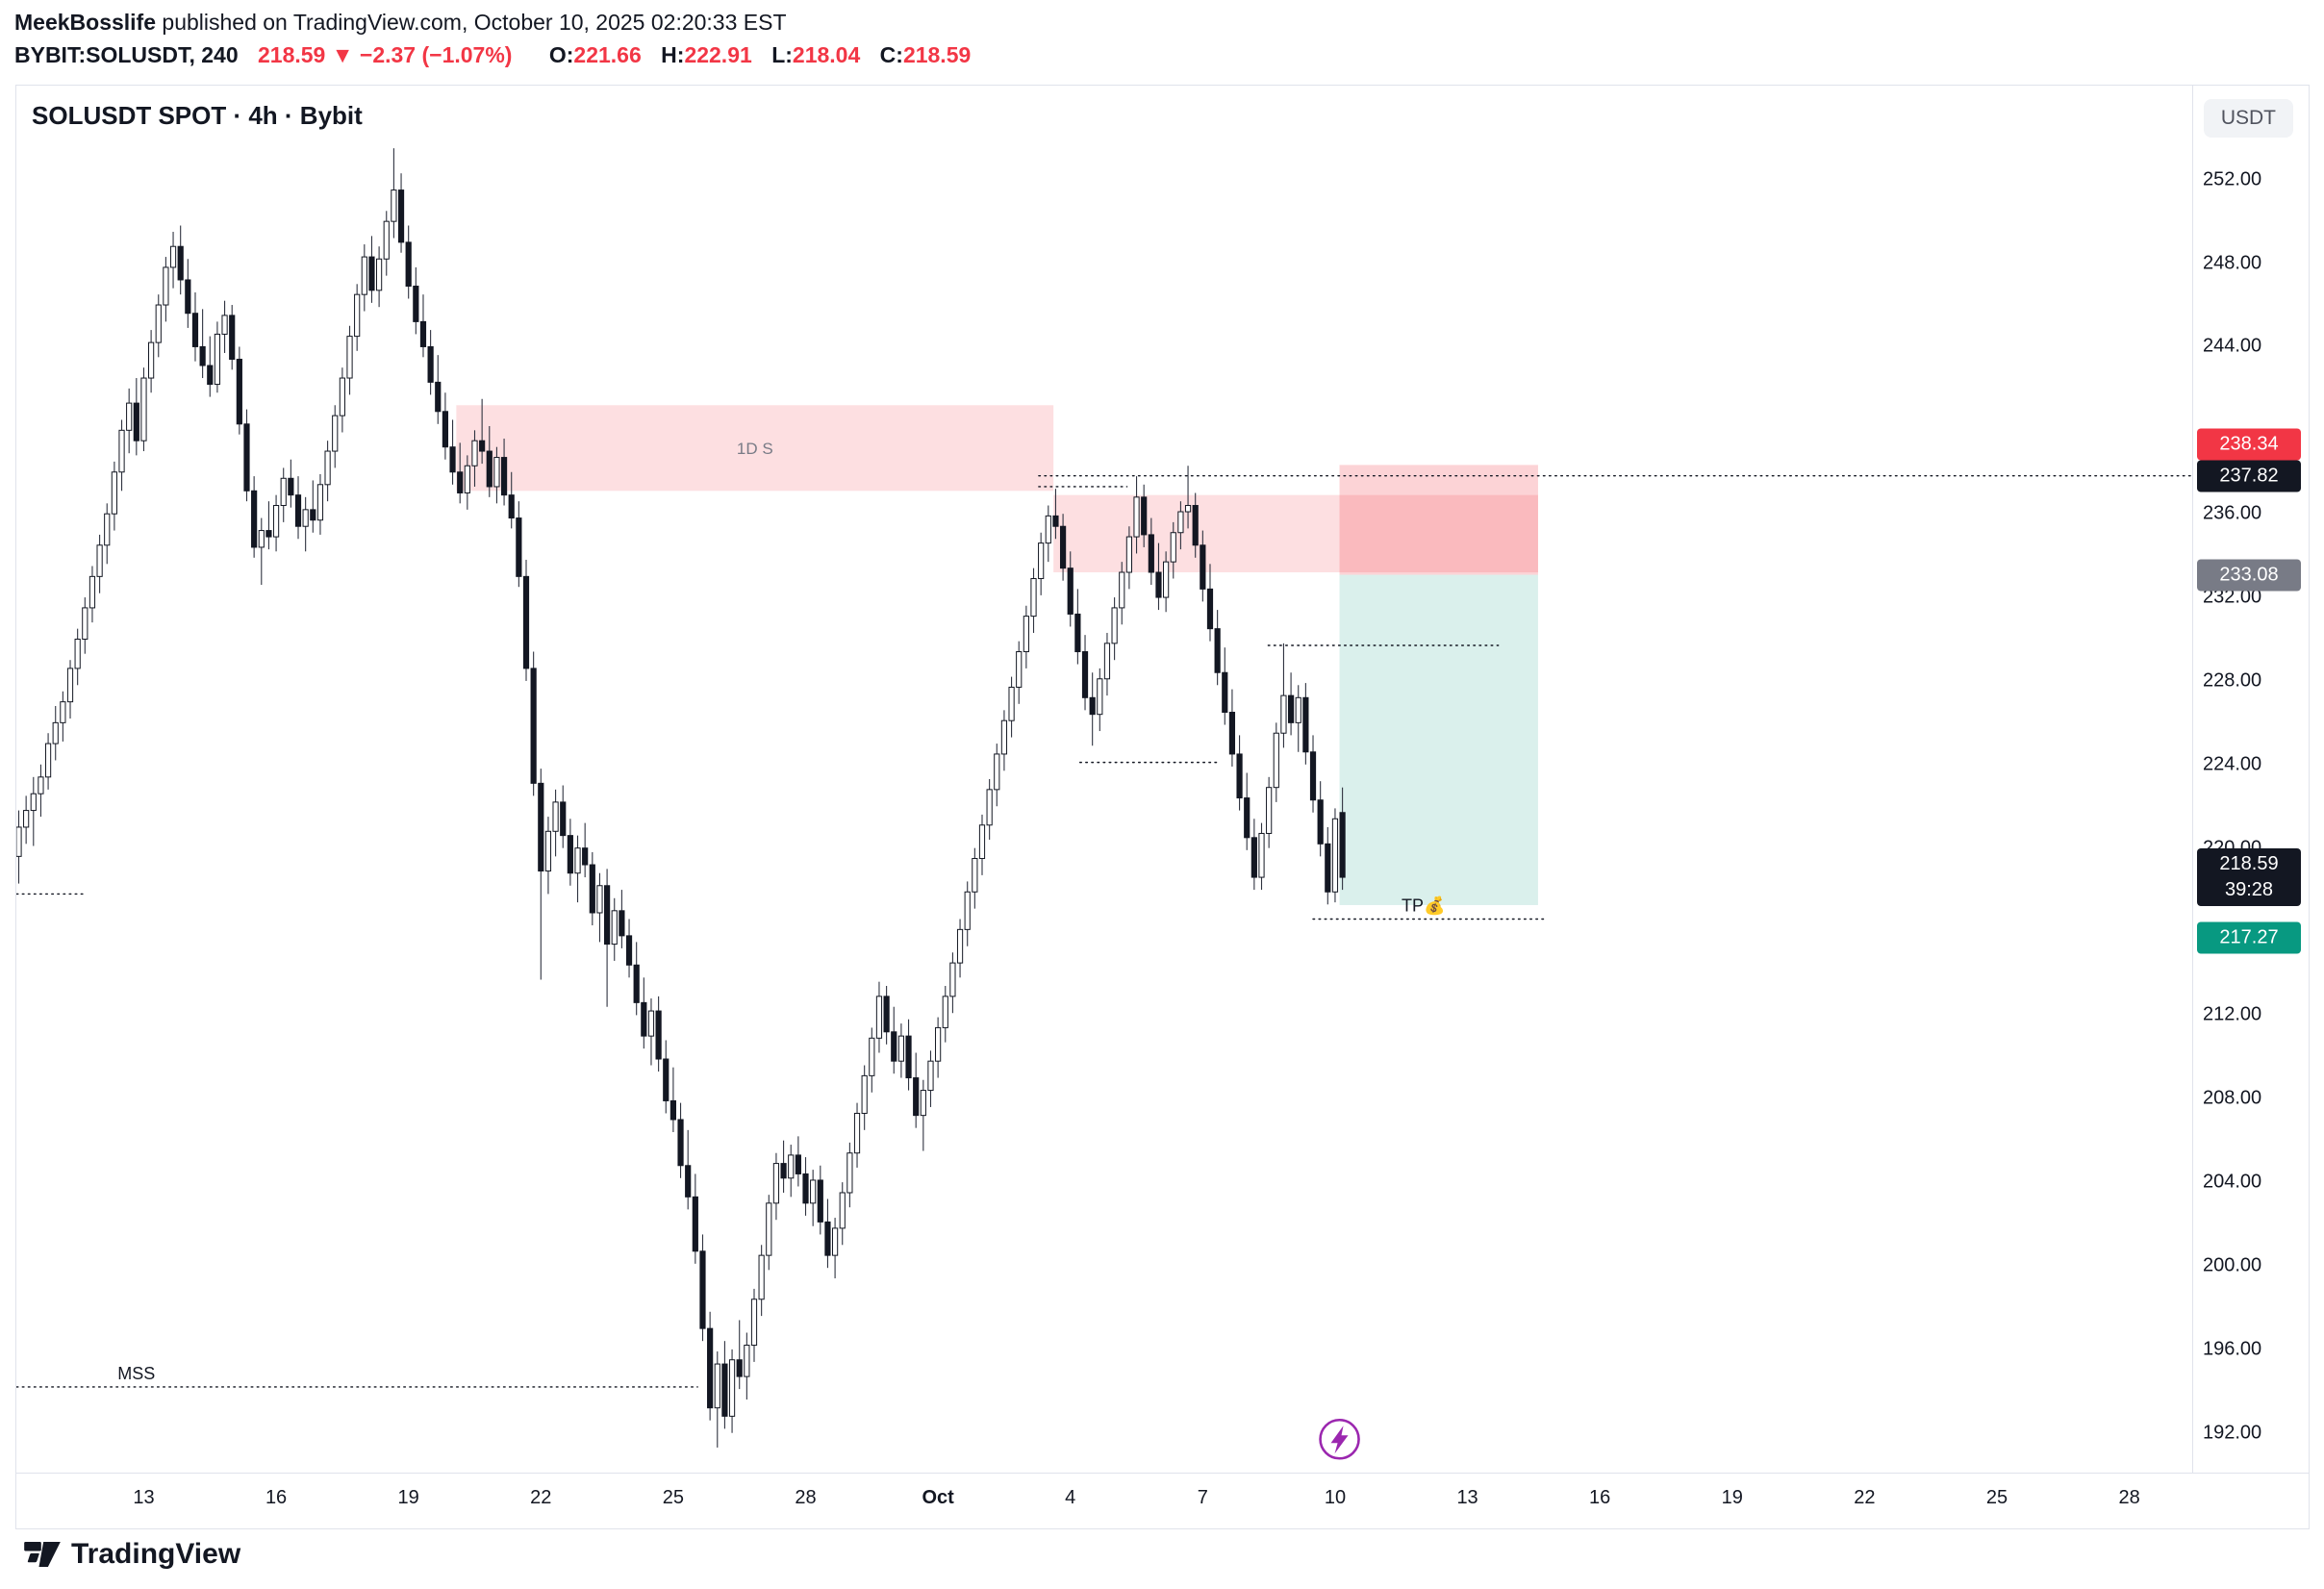 This screenshot has width=2324, height=1589. Describe the element at coordinates (673, 55) in the screenshot. I see `high-label: H:` at that location.